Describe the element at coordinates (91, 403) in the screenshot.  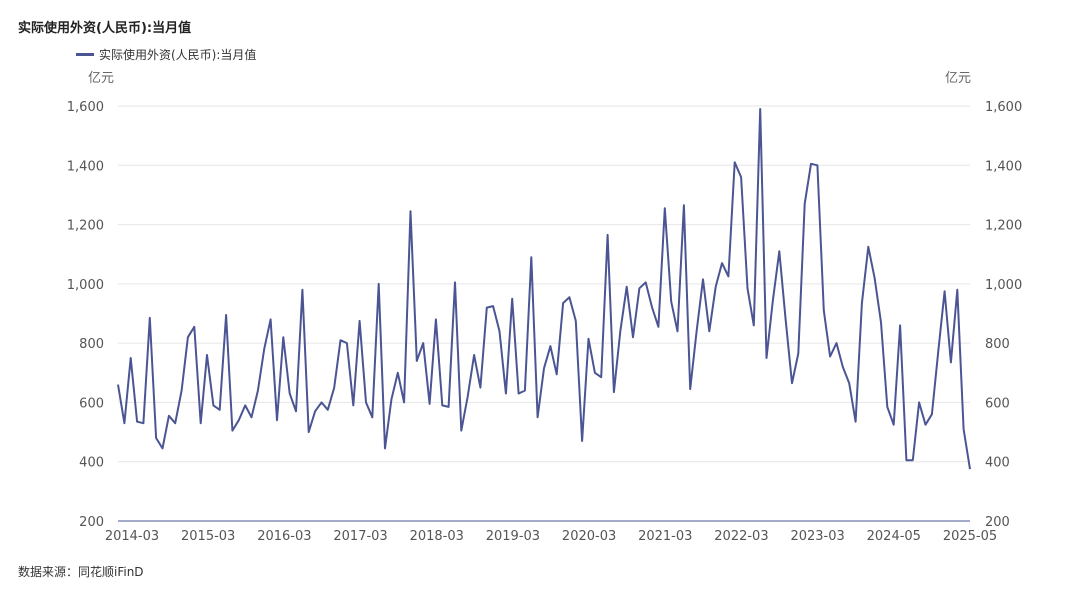
I see `y-tick-label-left: 600` at that location.